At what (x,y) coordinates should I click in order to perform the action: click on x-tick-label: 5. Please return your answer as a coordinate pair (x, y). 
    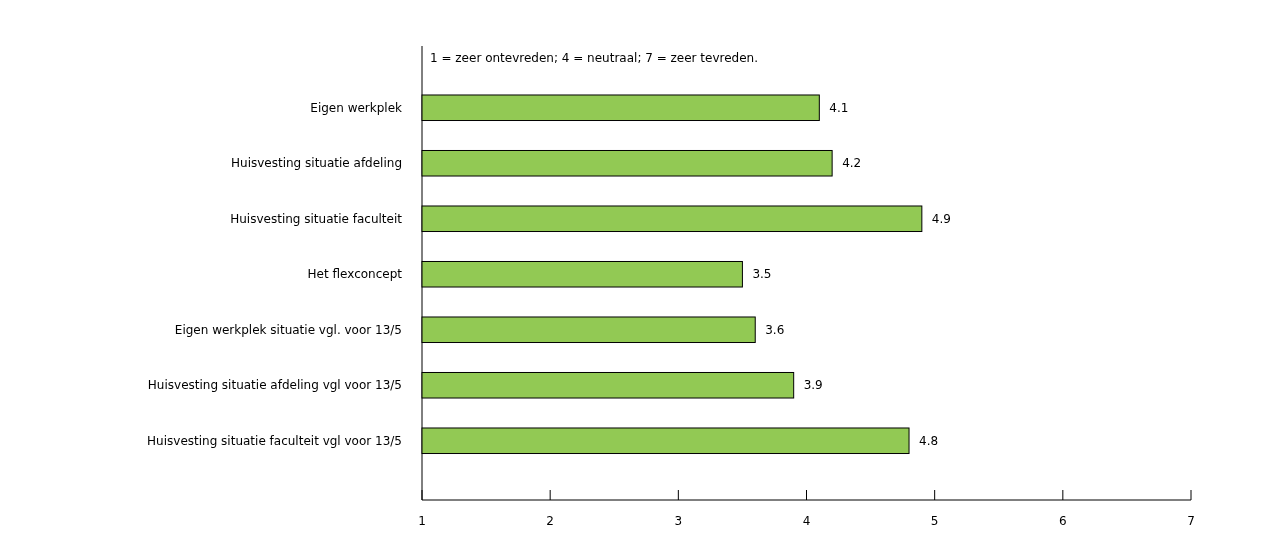
    Looking at the image, I should click on (934, 521).